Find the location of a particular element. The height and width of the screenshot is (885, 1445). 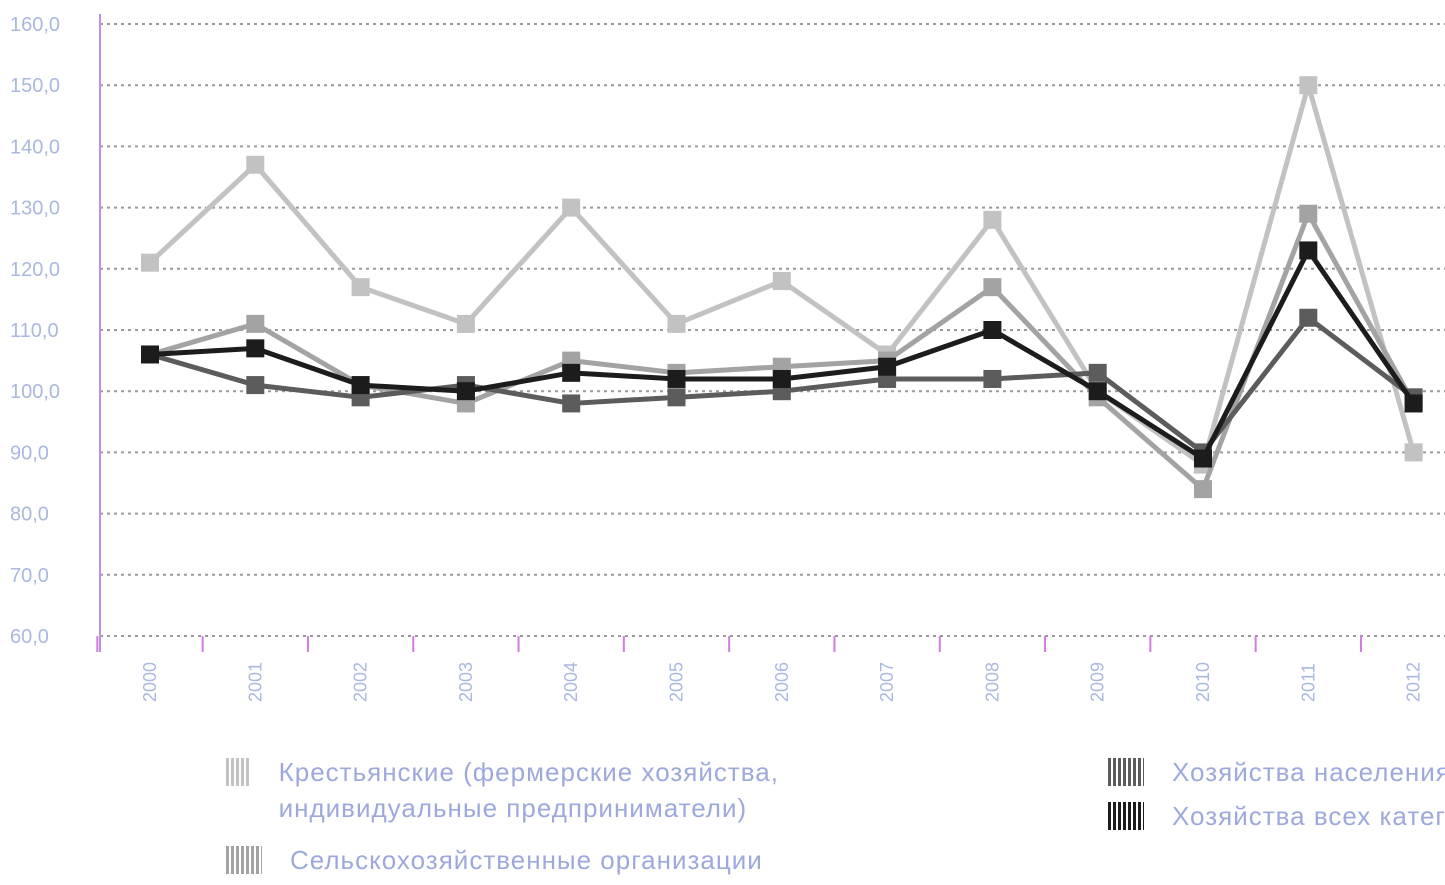

x-tick-label: 2008 is located at coordinates (992, 682).